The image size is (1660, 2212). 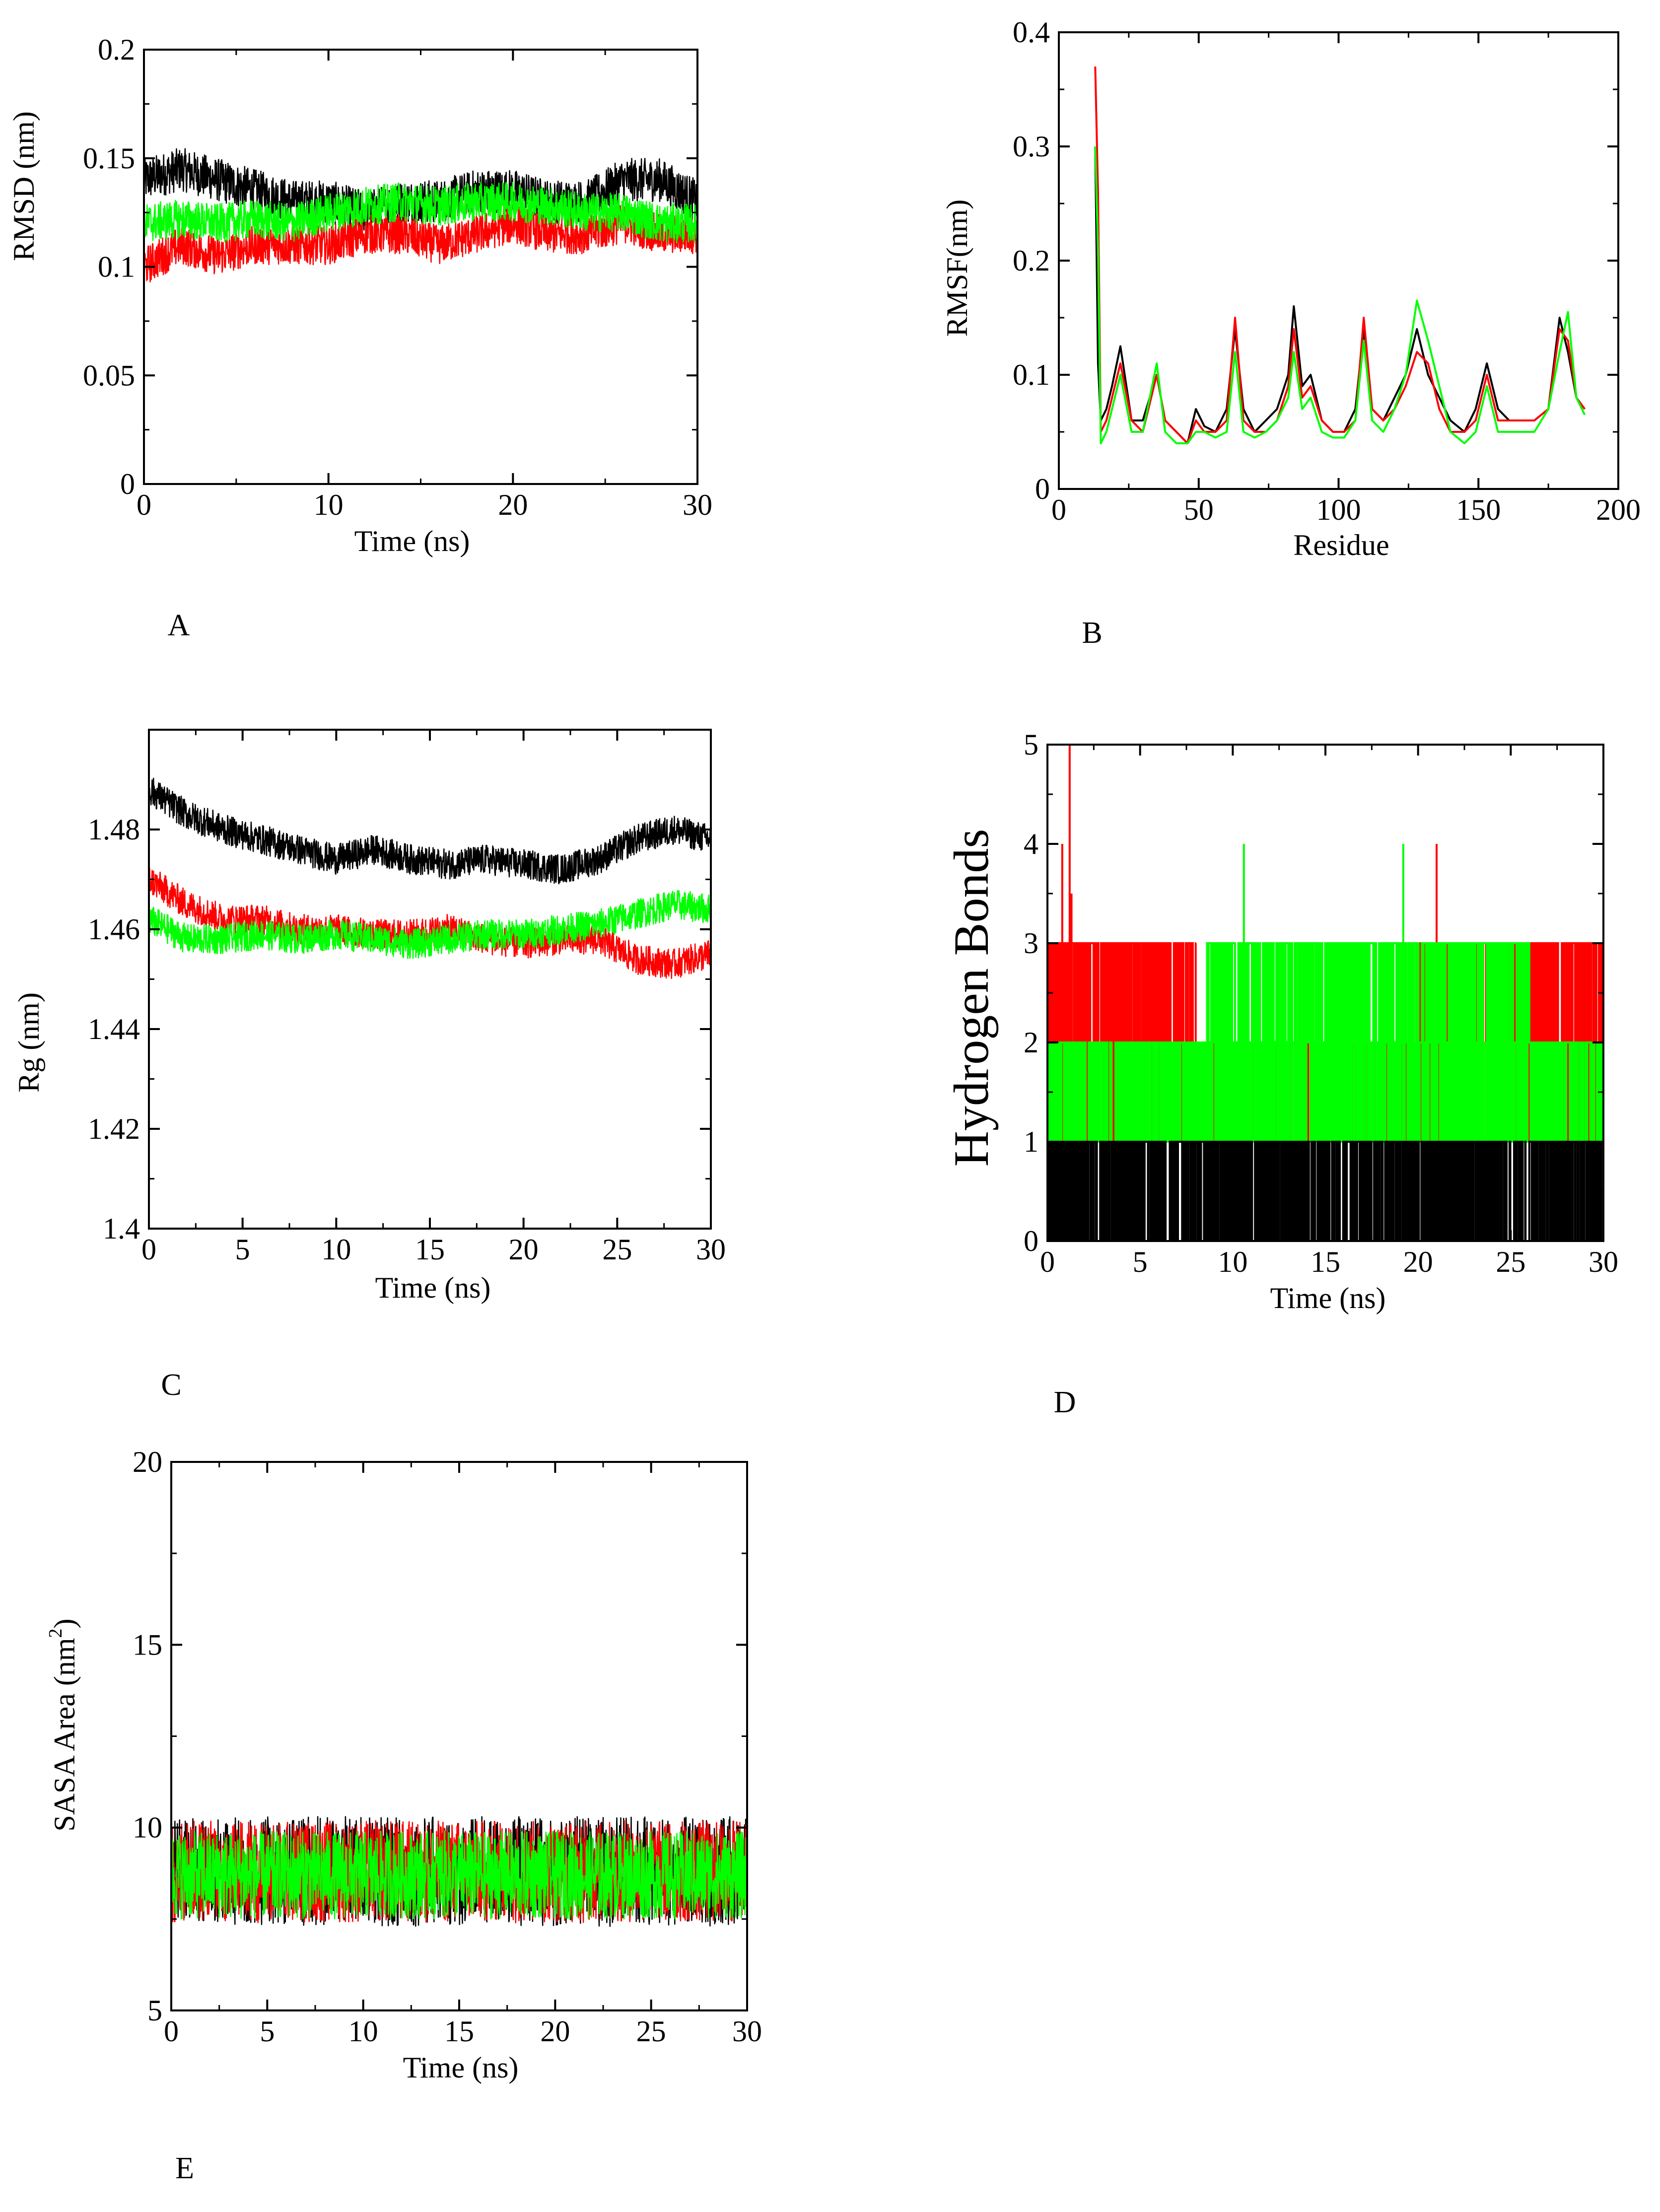 What do you see at coordinates (1031, 1141) in the screenshot?
I see `y-tick-label: 1` at bounding box center [1031, 1141].